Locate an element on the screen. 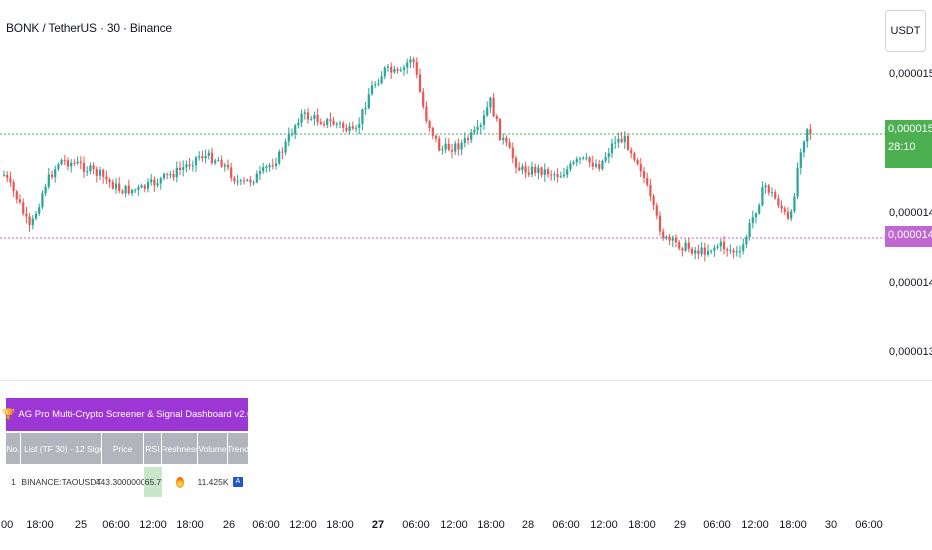 Image resolution: width=932 pixels, height=550 pixels. cell-rsi: 65.7 is located at coordinates (153, 482).